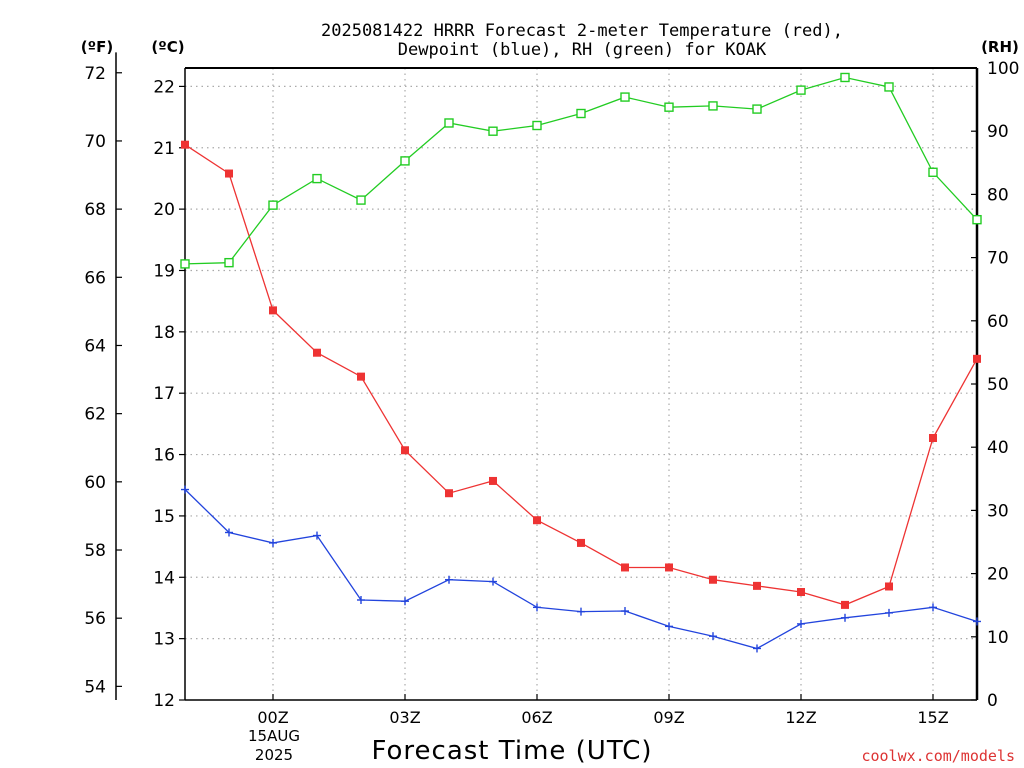  I want to click on f-tick-label: 56, so click(95, 619).